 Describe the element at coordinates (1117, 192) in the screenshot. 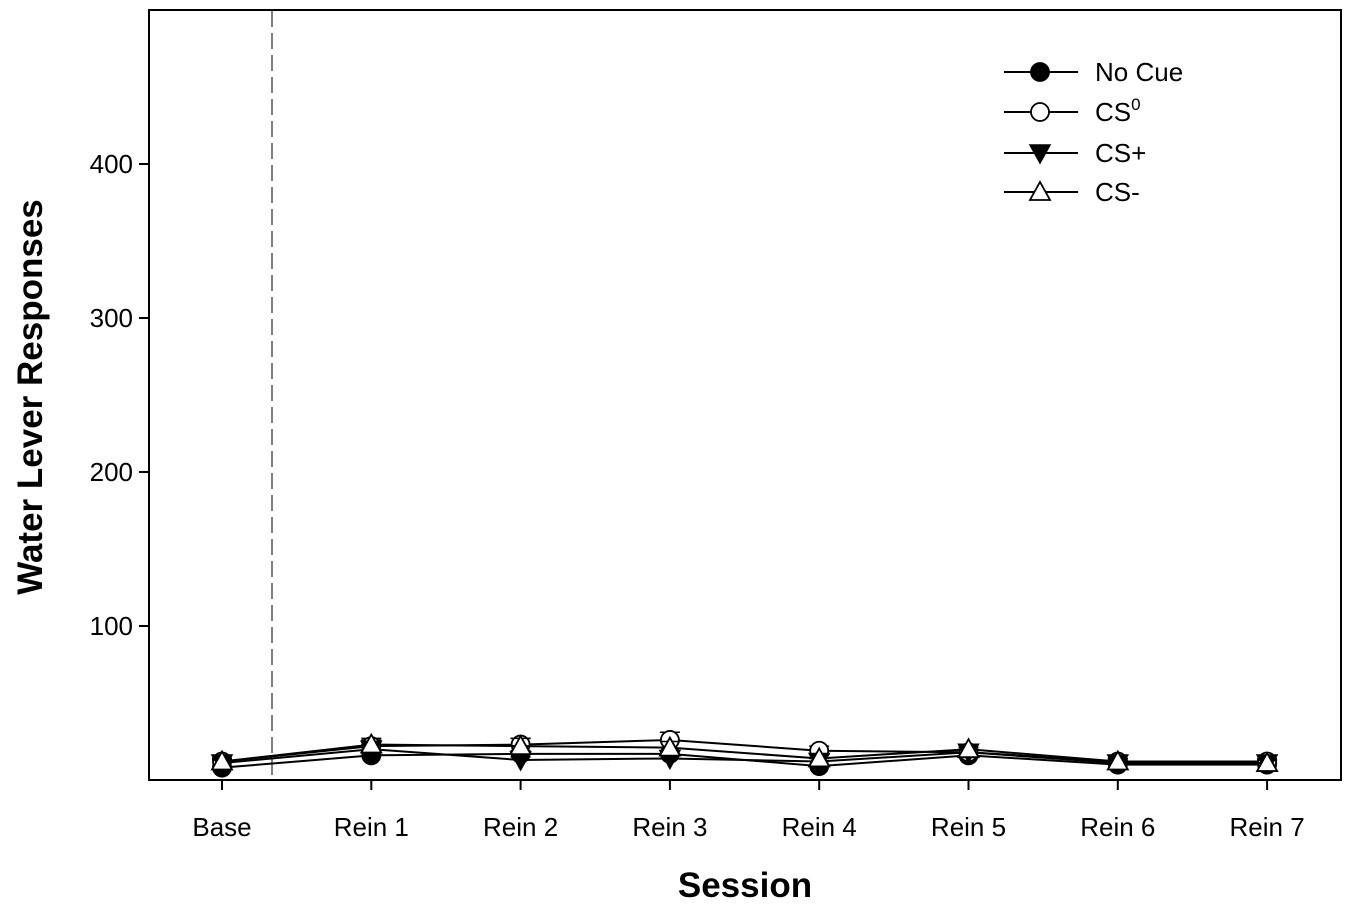

I see `legend-label-3: CS-` at that location.